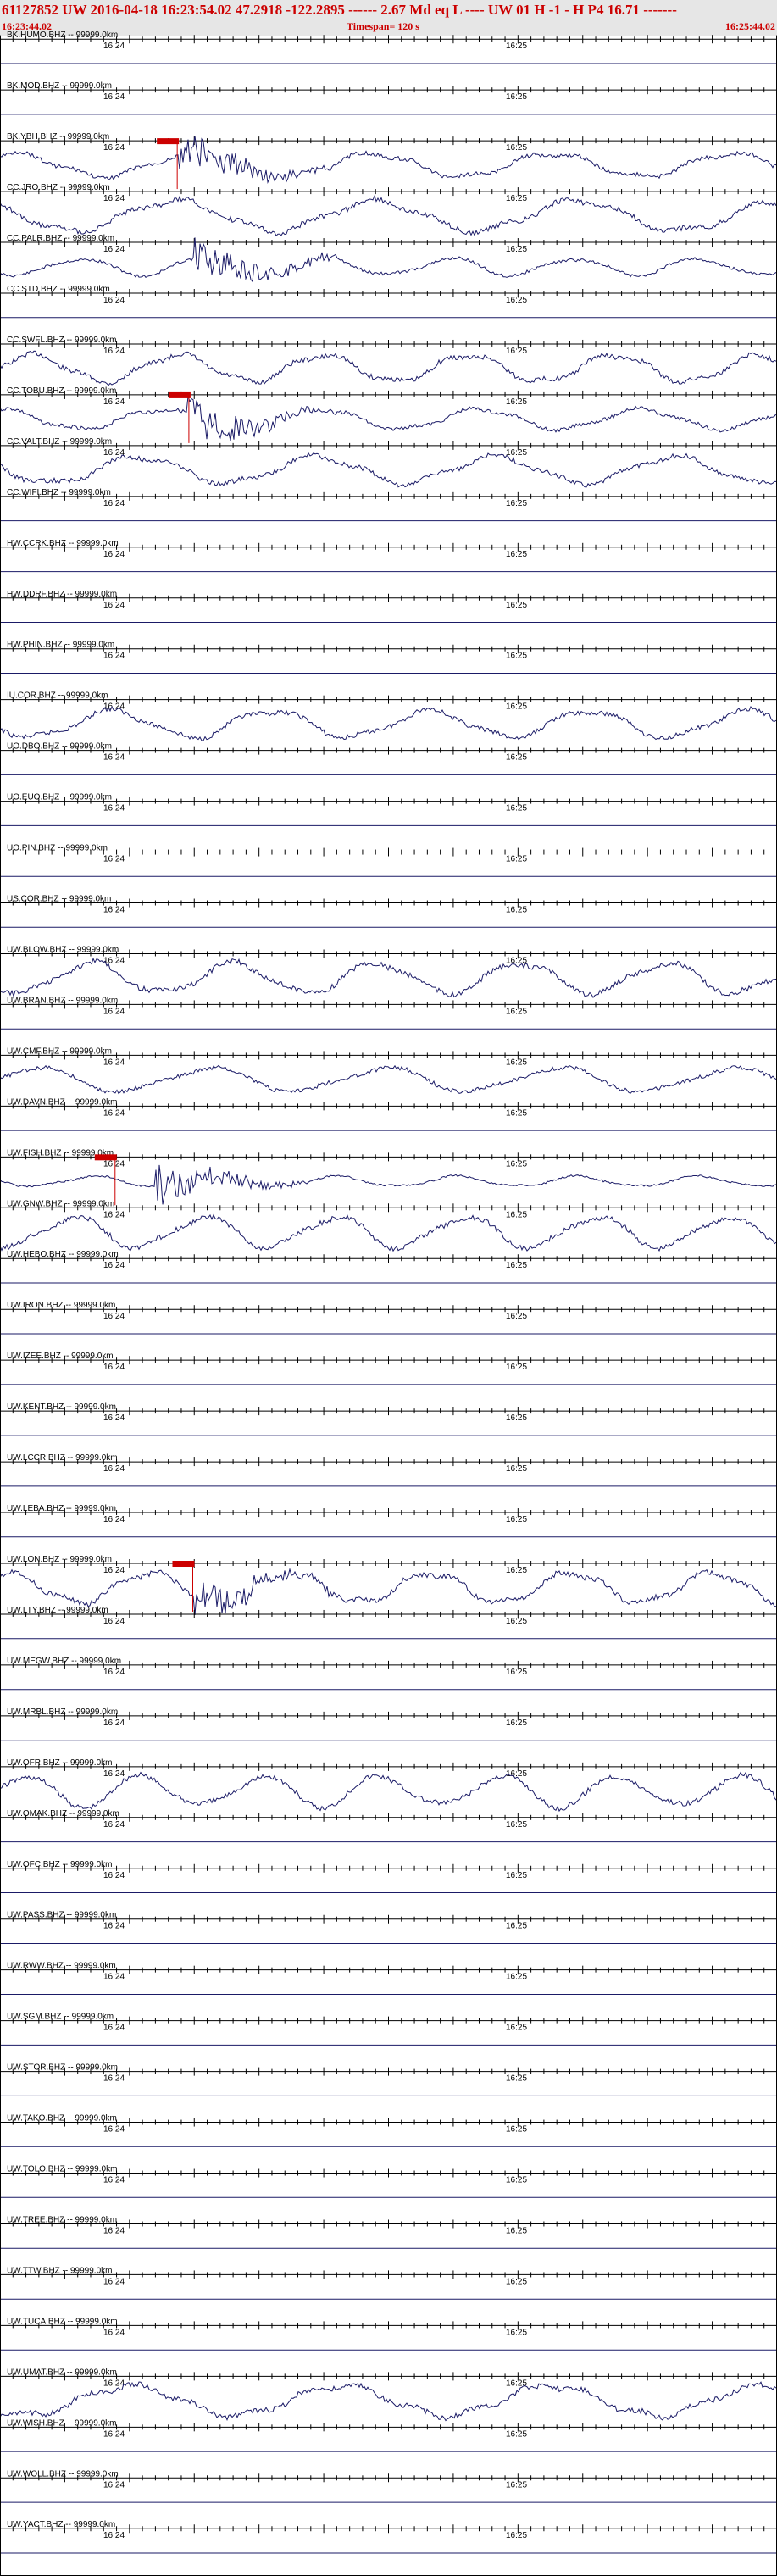 The height and width of the screenshot is (2576, 777). What do you see at coordinates (62, 2169) in the screenshot?
I see `station-label: UW.TOLO.BHZ -- 99999.0km` at bounding box center [62, 2169].